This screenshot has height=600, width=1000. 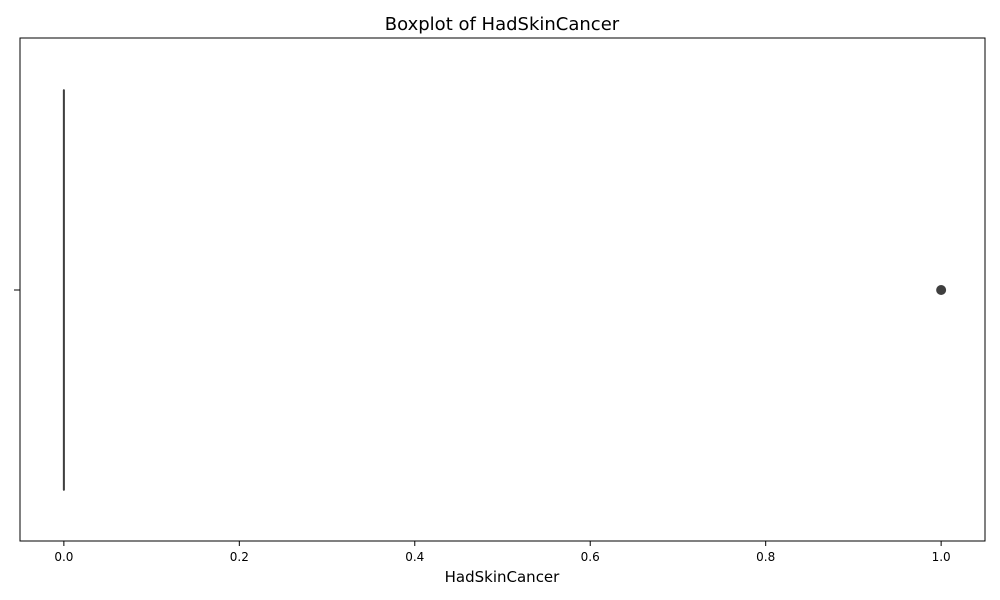 I want to click on x-tick-label: 0.6, so click(x=590, y=557).